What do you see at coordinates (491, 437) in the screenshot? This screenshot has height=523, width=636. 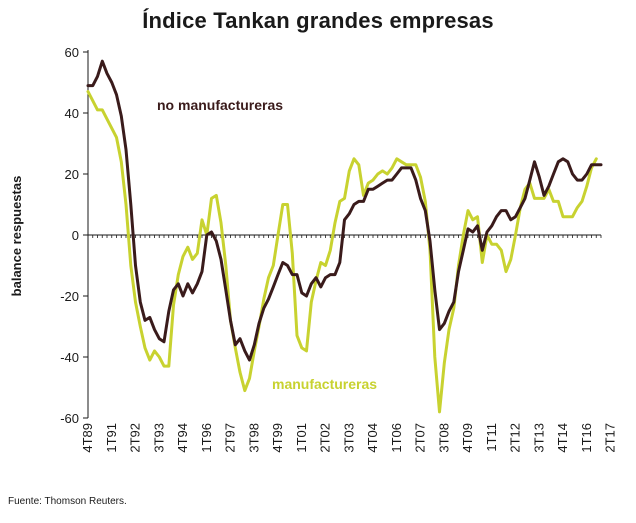 I see `x-tick-label: 1T11` at bounding box center [491, 437].